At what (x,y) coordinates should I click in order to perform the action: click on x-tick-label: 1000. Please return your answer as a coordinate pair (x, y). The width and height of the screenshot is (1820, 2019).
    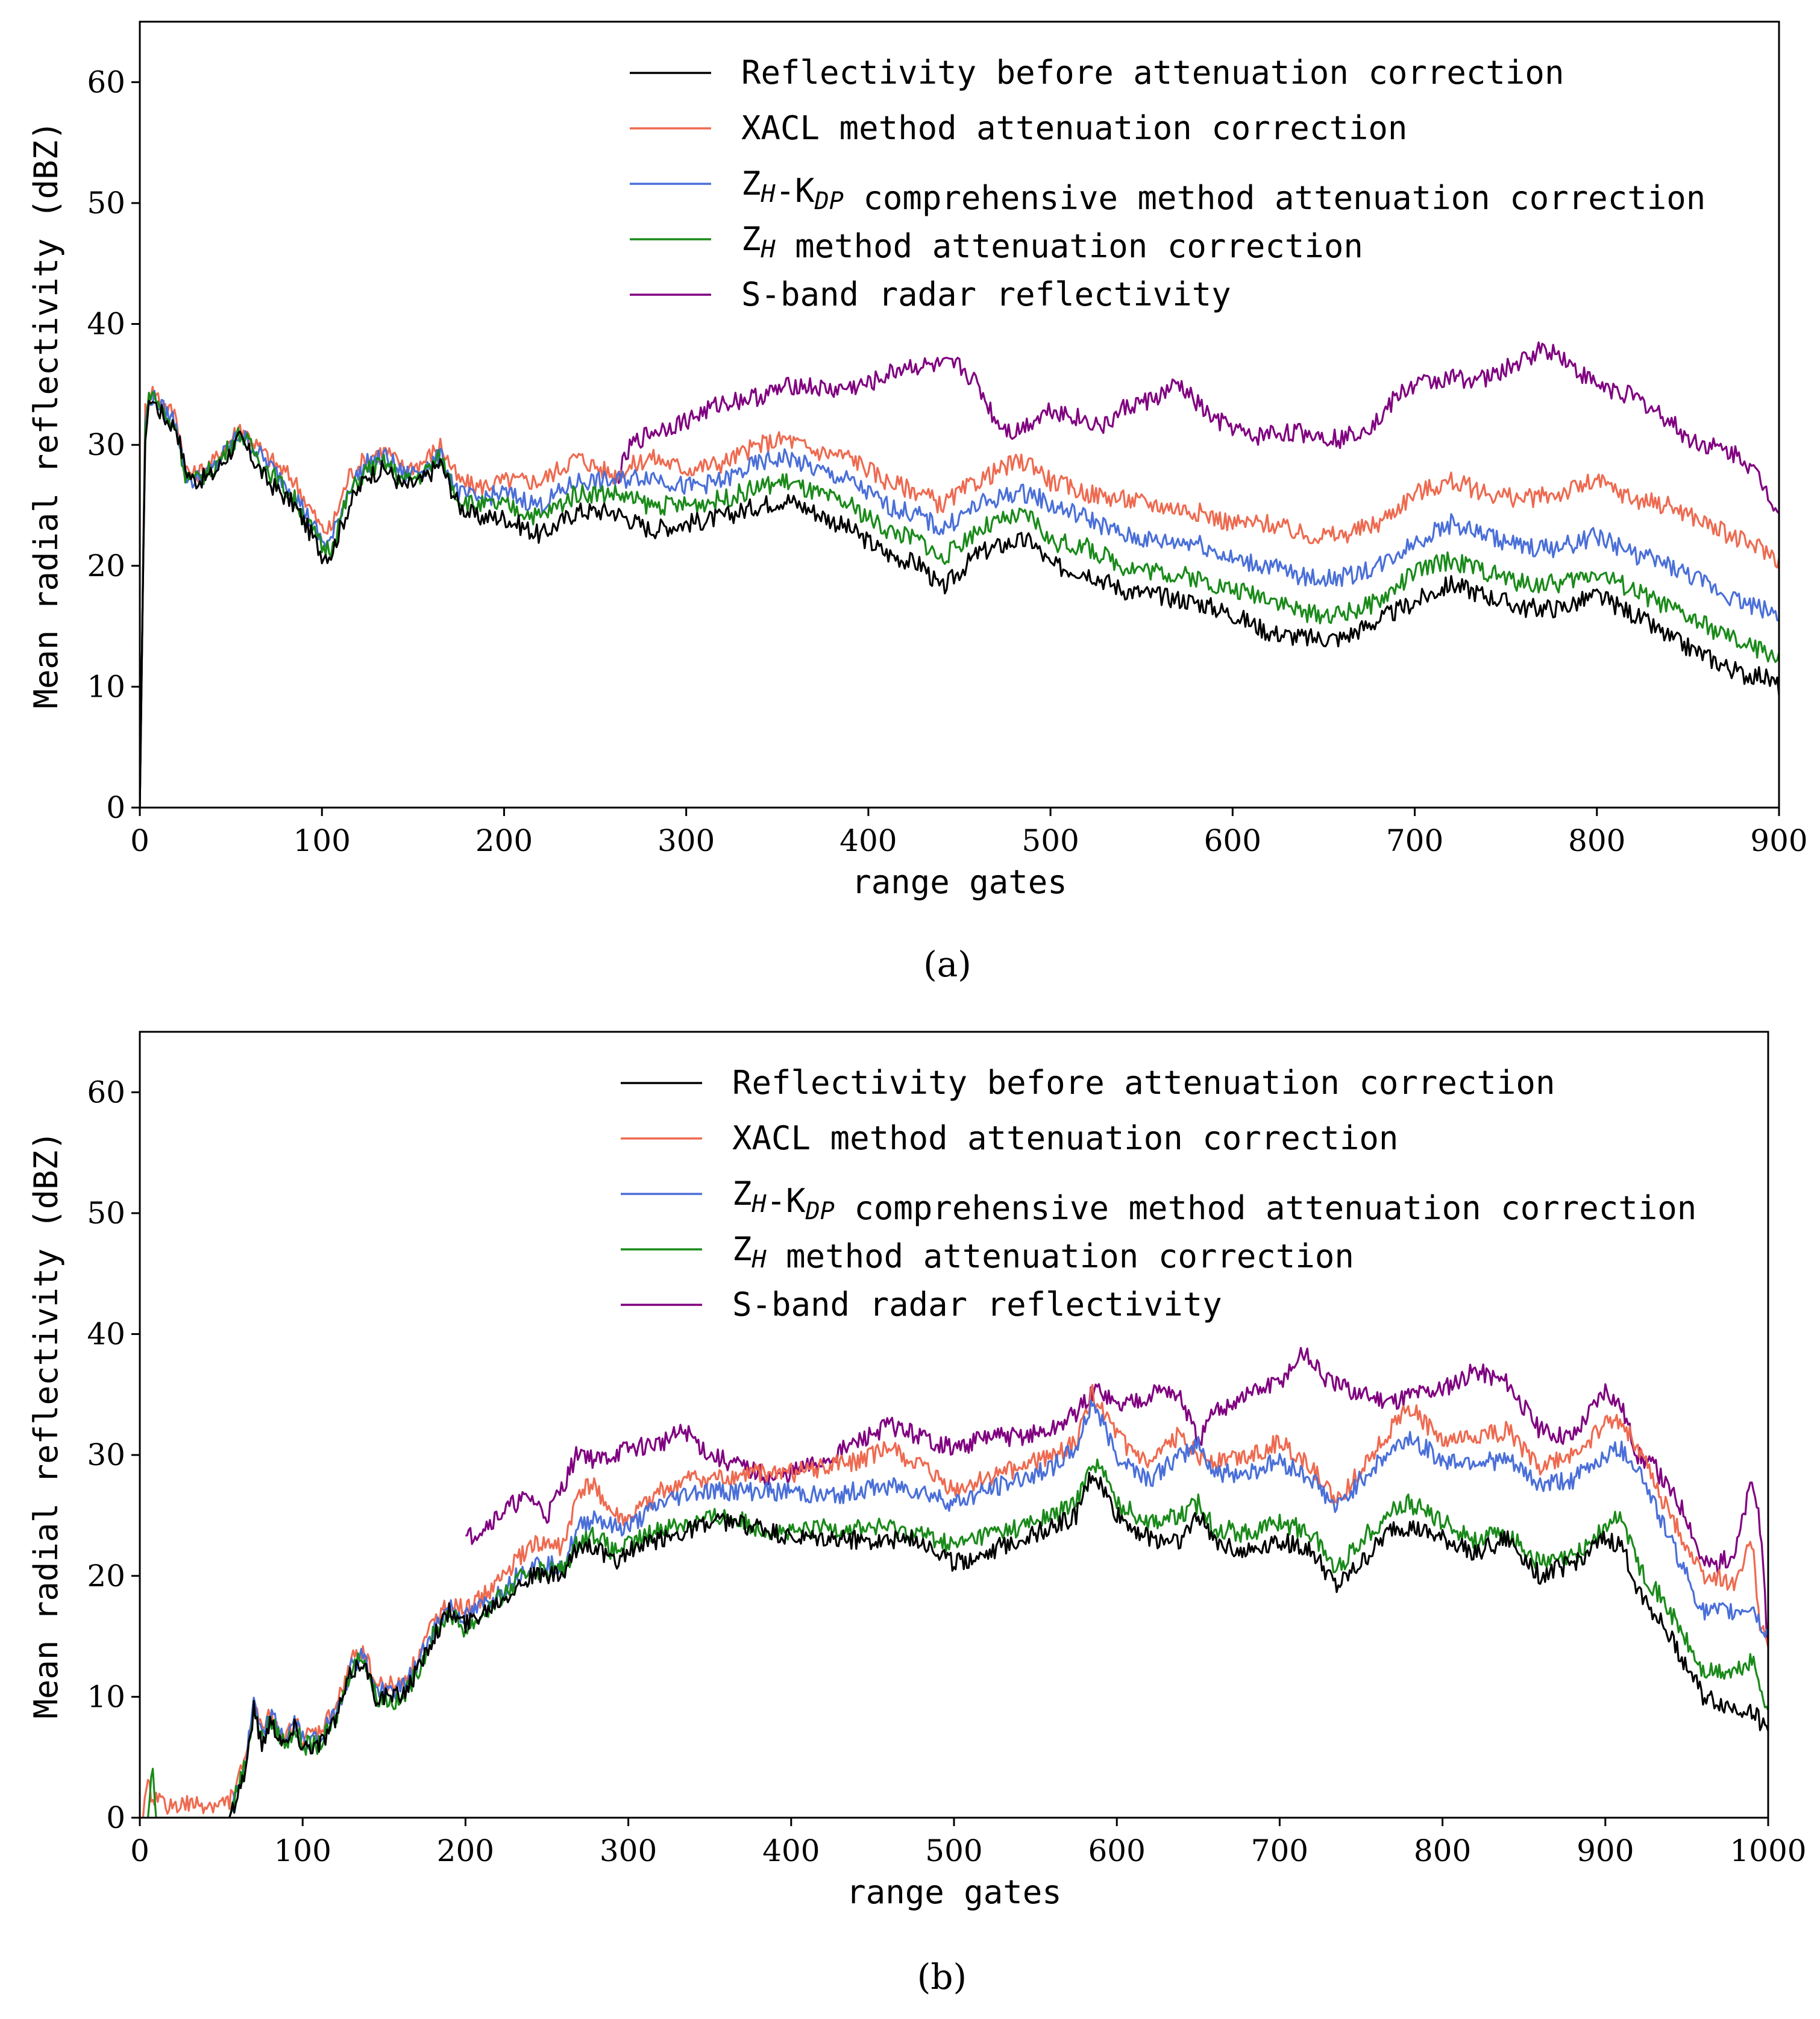
    Looking at the image, I should click on (1768, 1850).